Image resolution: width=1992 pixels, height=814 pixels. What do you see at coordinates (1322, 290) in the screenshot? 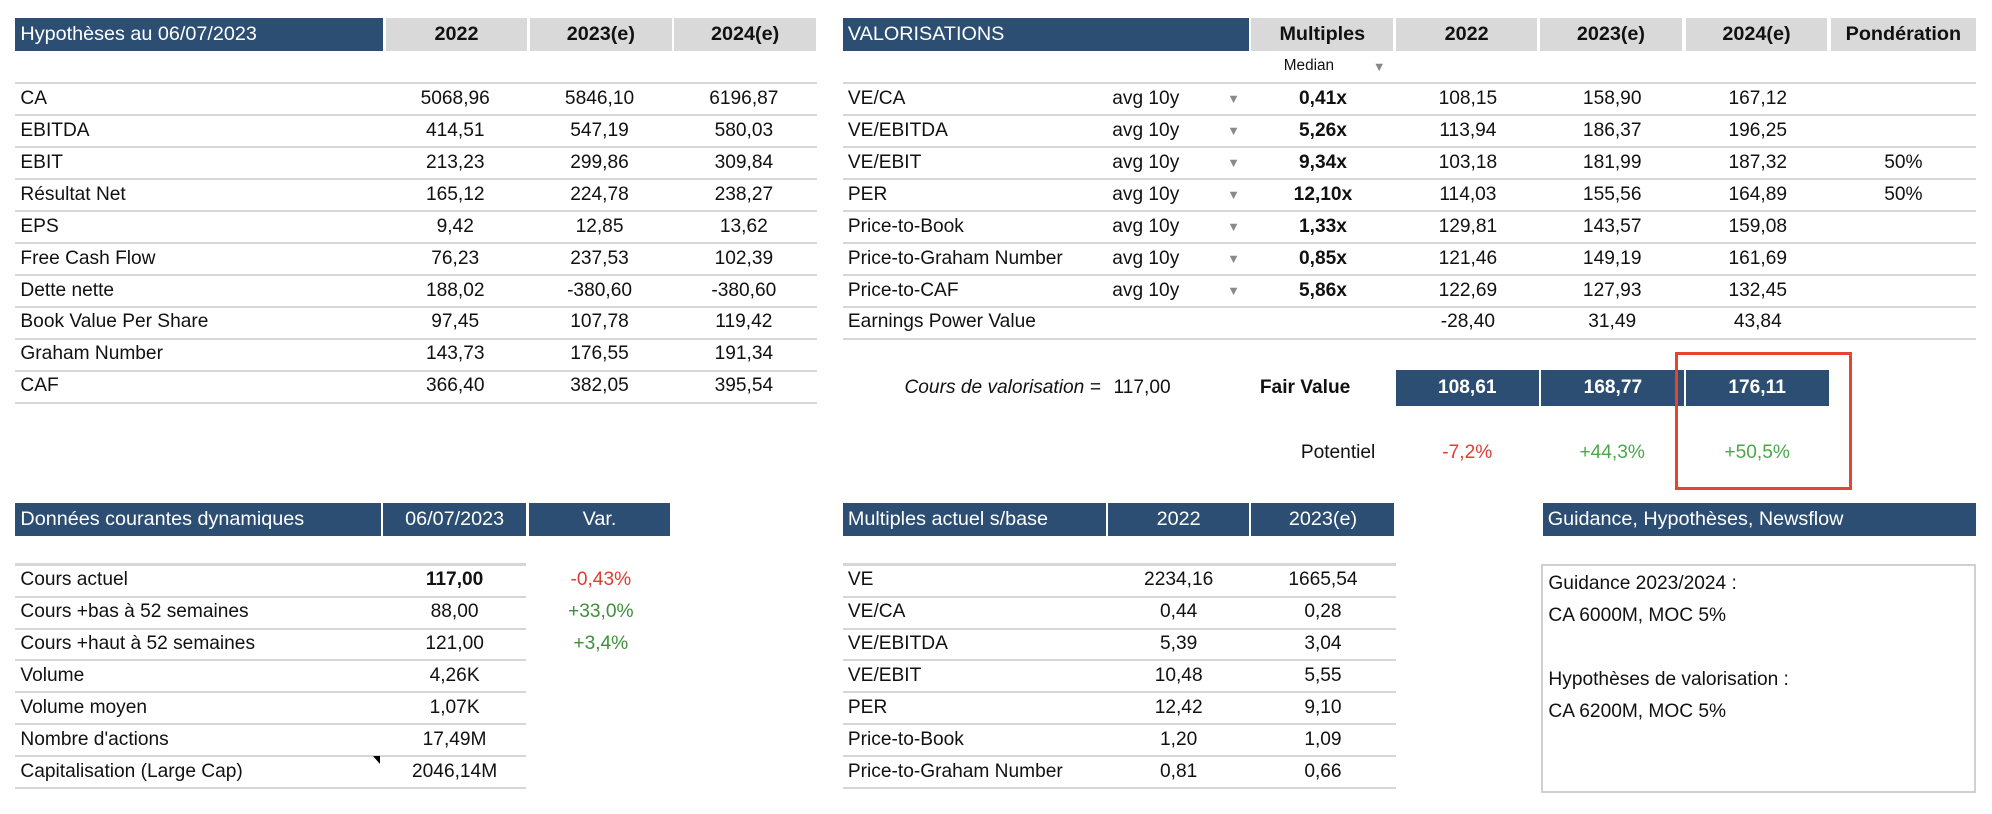
I see `multiple-value: 5,86x` at bounding box center [1322, 290].